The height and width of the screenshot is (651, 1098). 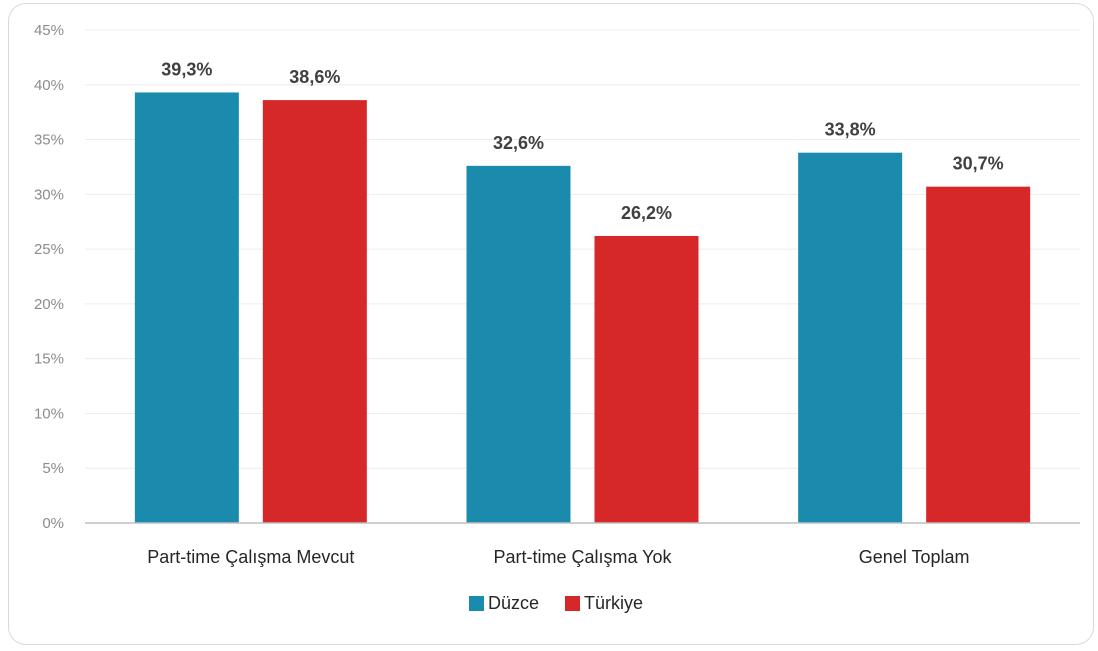 What do you see at coordinates (250, 557) in the screenshot?
I see `x-tick-label: Part-time Çalışma Mevcut` at bounding box center [250, 557].